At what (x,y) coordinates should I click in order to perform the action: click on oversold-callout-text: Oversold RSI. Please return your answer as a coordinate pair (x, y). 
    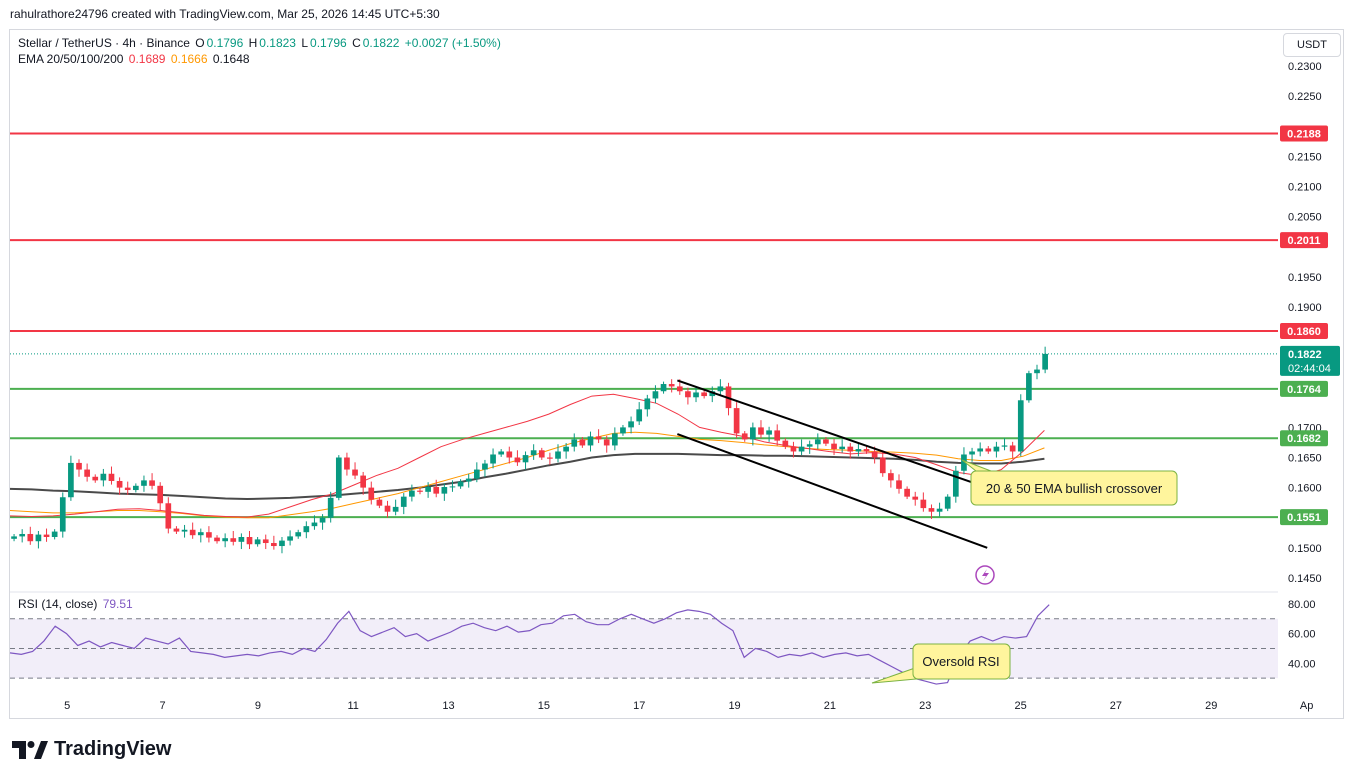
    Looking at the image, I should click on (960, 661).